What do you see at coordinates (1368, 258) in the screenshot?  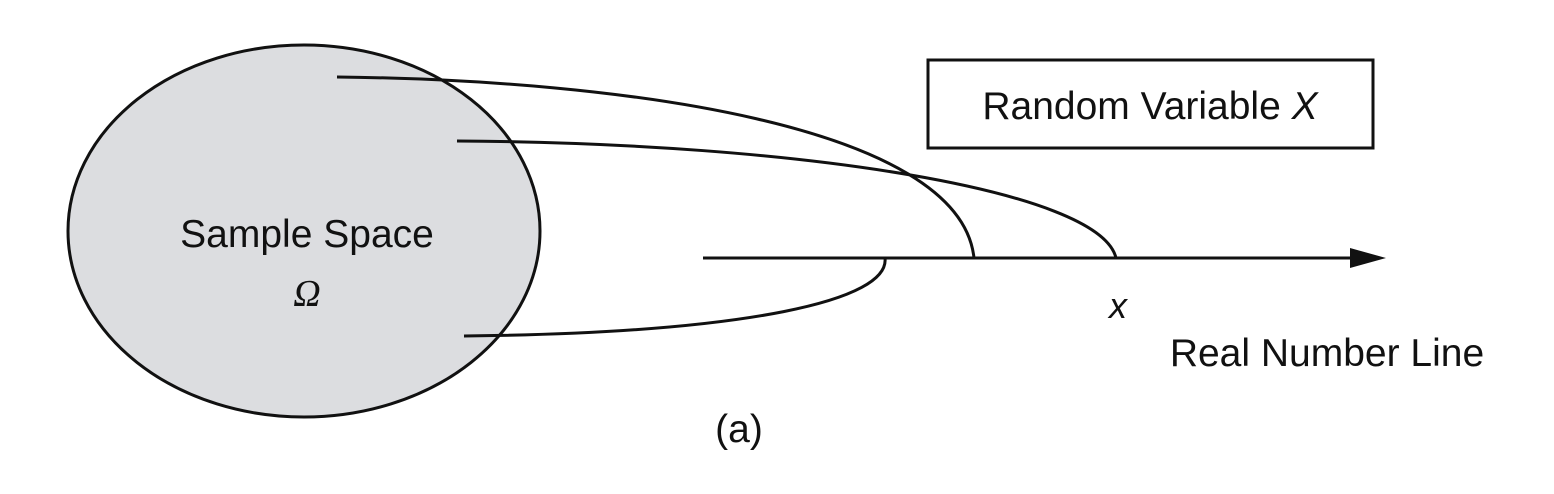 I see `number-line-arrowhead` at bounding box center [1368, 258].